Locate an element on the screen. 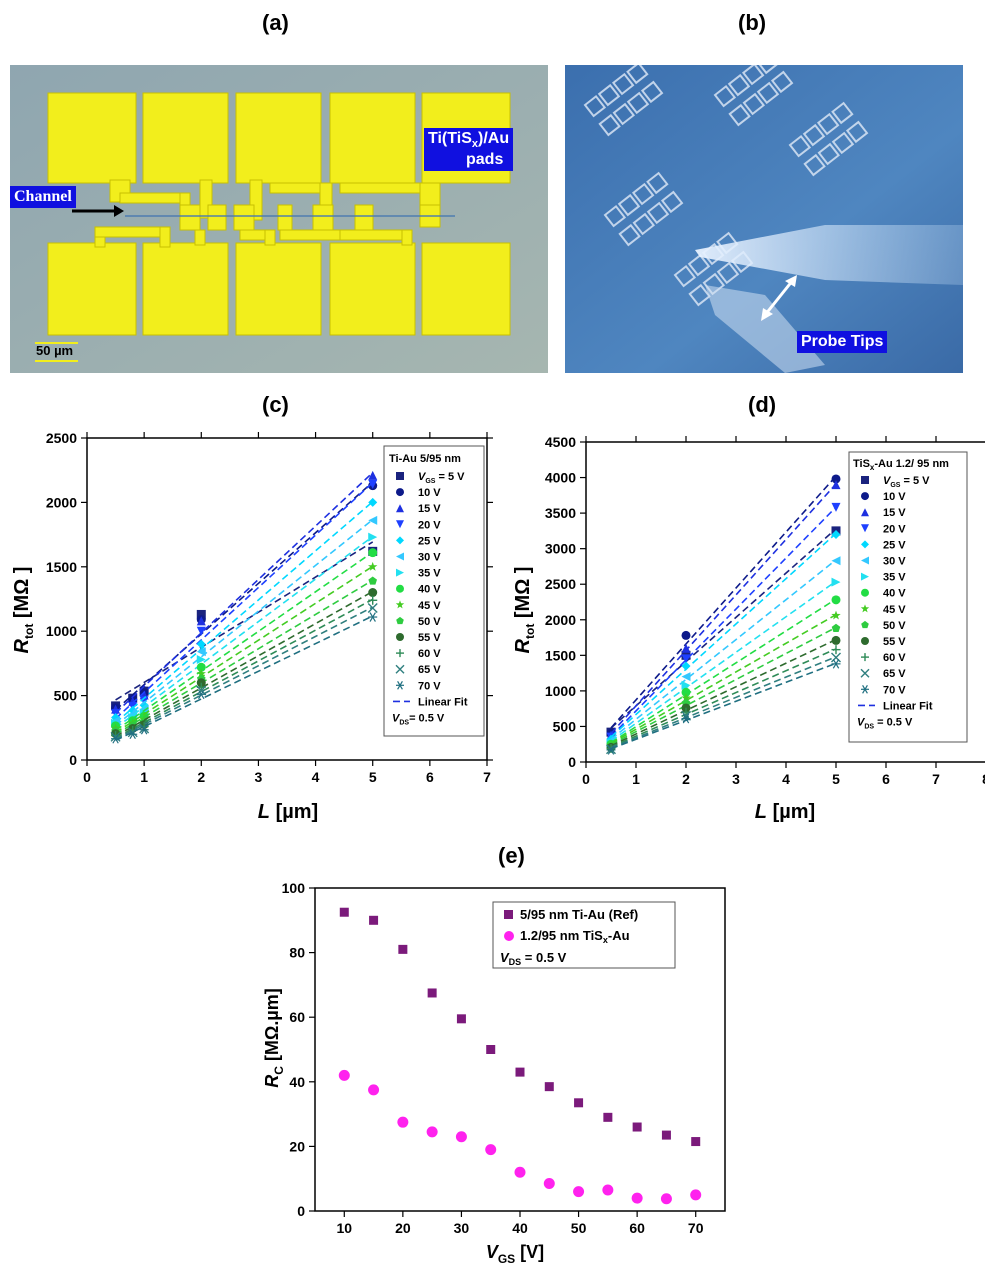 This screenshot has width=985, height=1270. d-xtick-label: 8 is located at coordinates (983, 779).